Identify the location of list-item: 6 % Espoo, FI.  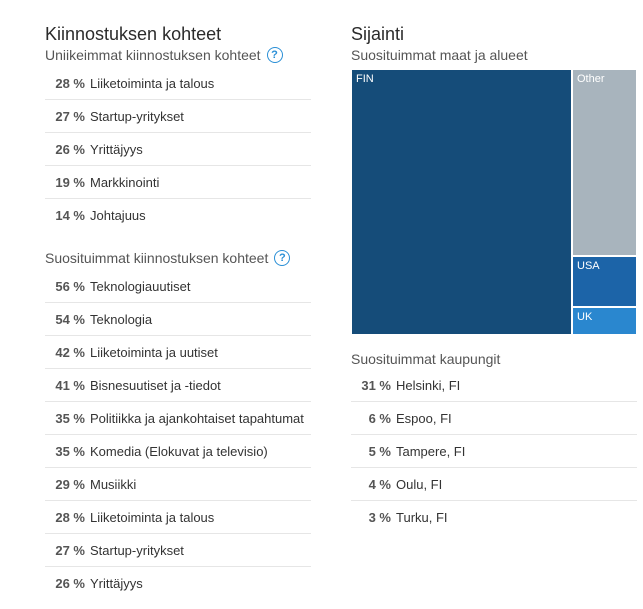
(494, 418).